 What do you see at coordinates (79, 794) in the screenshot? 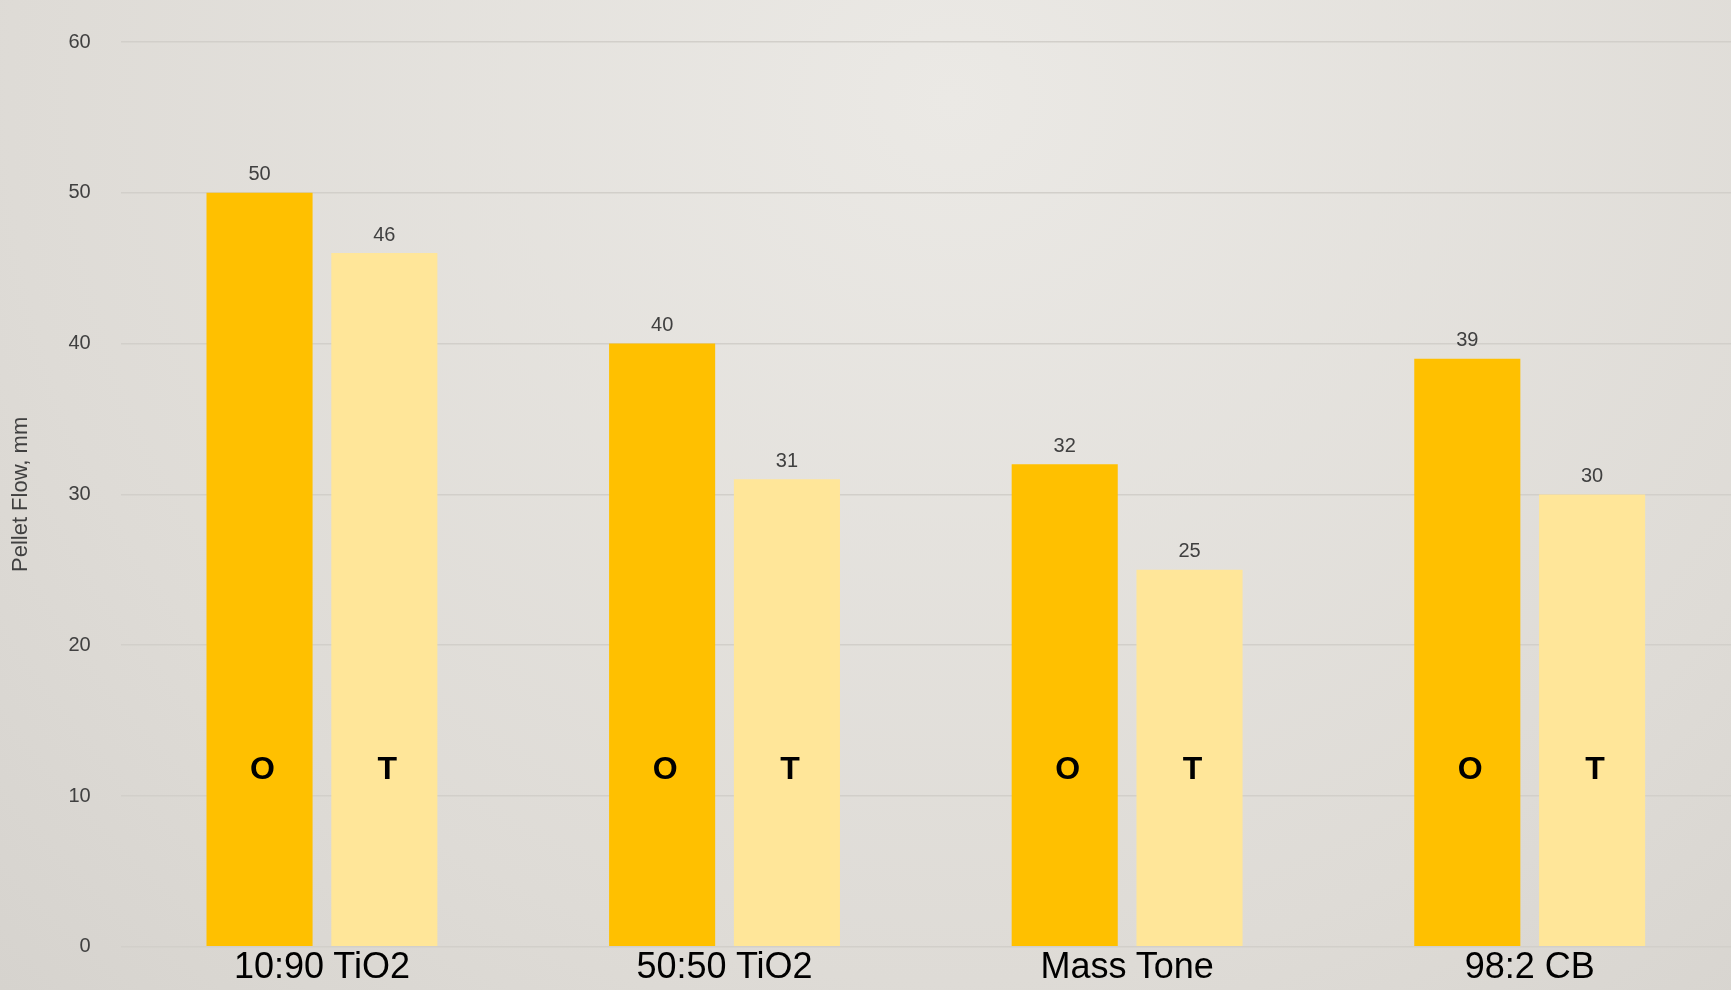
I see `y-tick-label: 10` at bounding box center [79, 794].